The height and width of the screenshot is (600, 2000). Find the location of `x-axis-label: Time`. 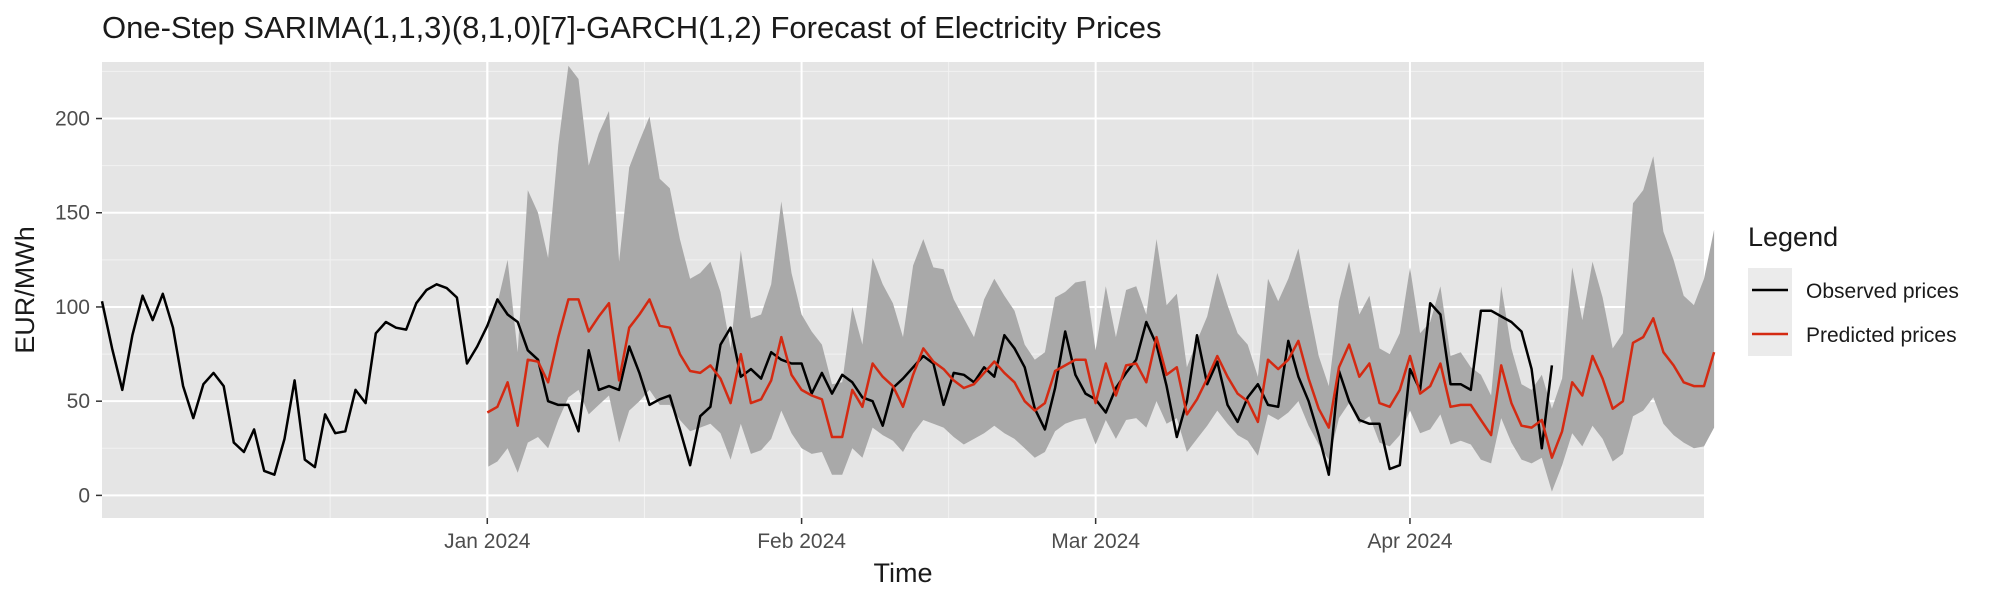

x-axis-label: Time is located at coordinates (903, 573).